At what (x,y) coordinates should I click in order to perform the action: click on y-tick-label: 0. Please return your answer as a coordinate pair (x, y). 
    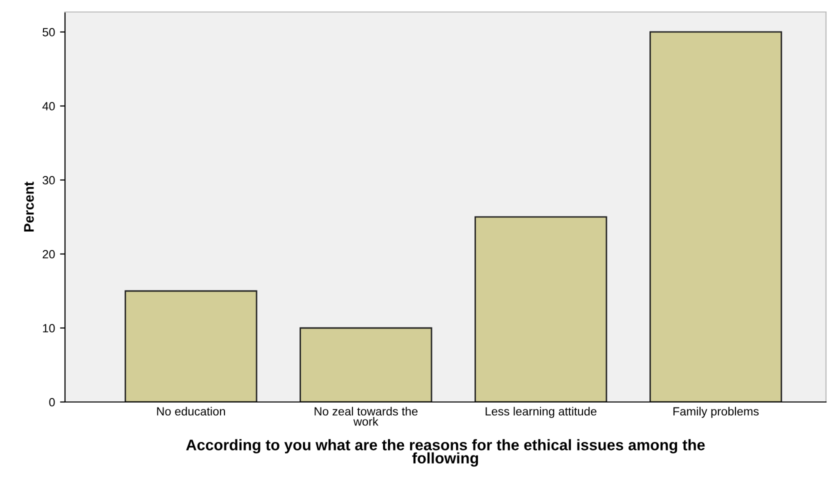
    Looking at the image, I should click on (52, 402).